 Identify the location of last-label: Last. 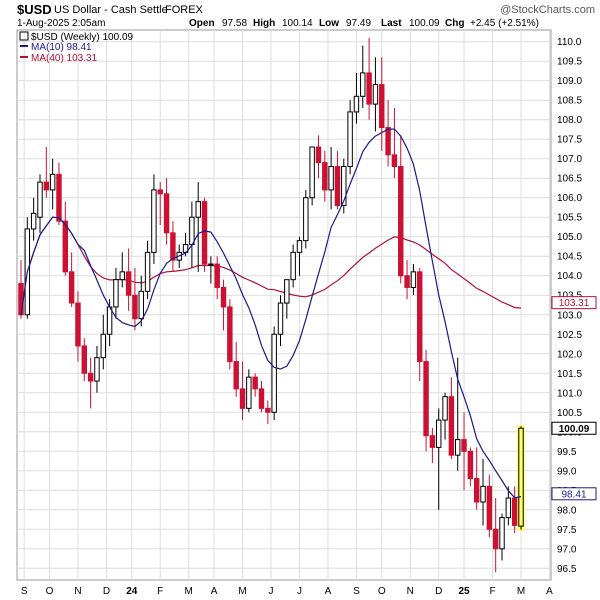
(391, 23).